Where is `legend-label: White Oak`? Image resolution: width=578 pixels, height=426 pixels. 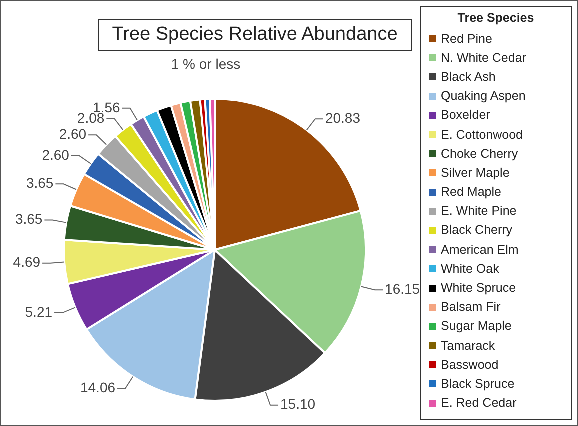 legend-label: White Oak is located at coordinates (470, 269).